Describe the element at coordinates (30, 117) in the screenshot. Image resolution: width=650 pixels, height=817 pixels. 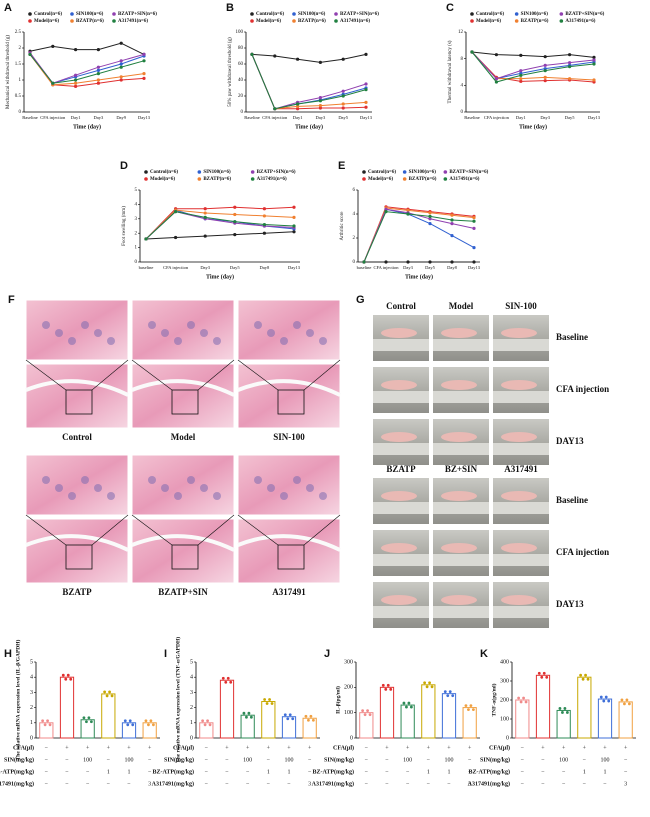
I see `x-tick-label: Baseline` at that location.